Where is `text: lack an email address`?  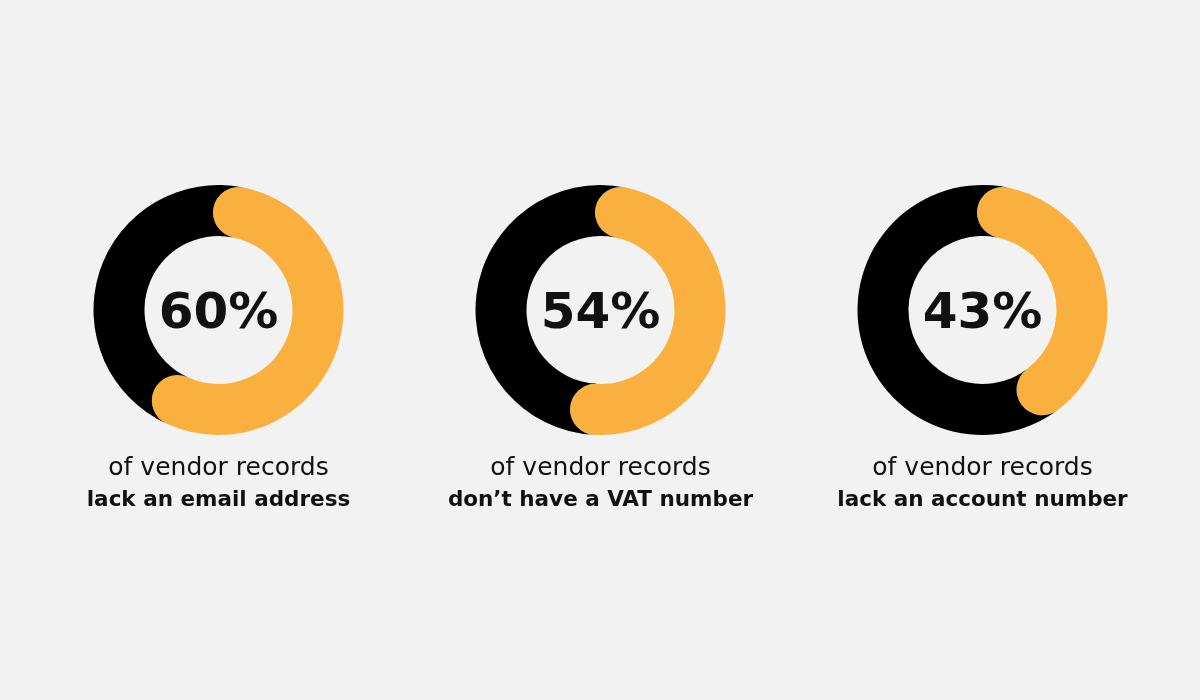 text: lack an email address is located at coordinates (218, 498).